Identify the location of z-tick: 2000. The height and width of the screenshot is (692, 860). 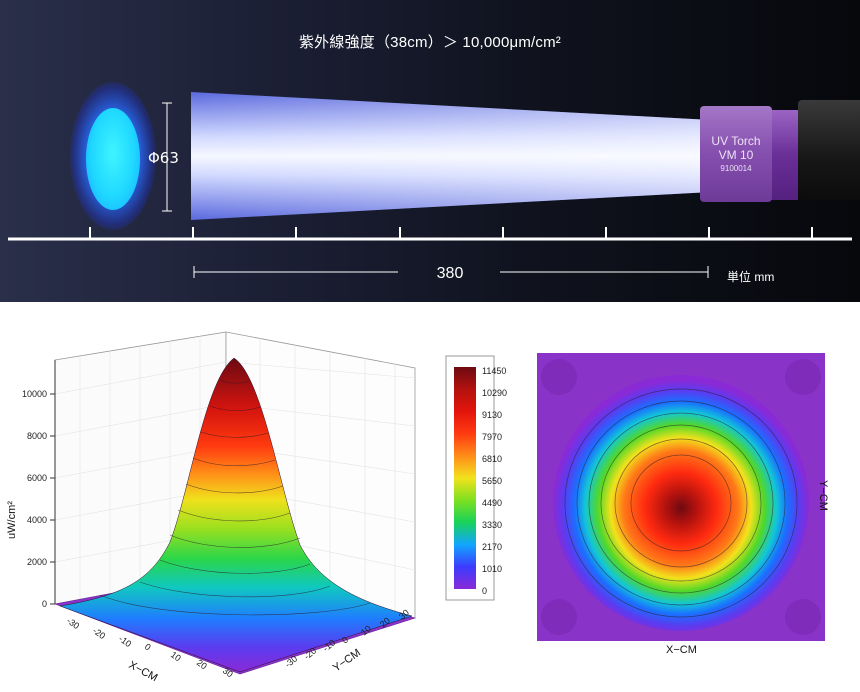
(37, 562).